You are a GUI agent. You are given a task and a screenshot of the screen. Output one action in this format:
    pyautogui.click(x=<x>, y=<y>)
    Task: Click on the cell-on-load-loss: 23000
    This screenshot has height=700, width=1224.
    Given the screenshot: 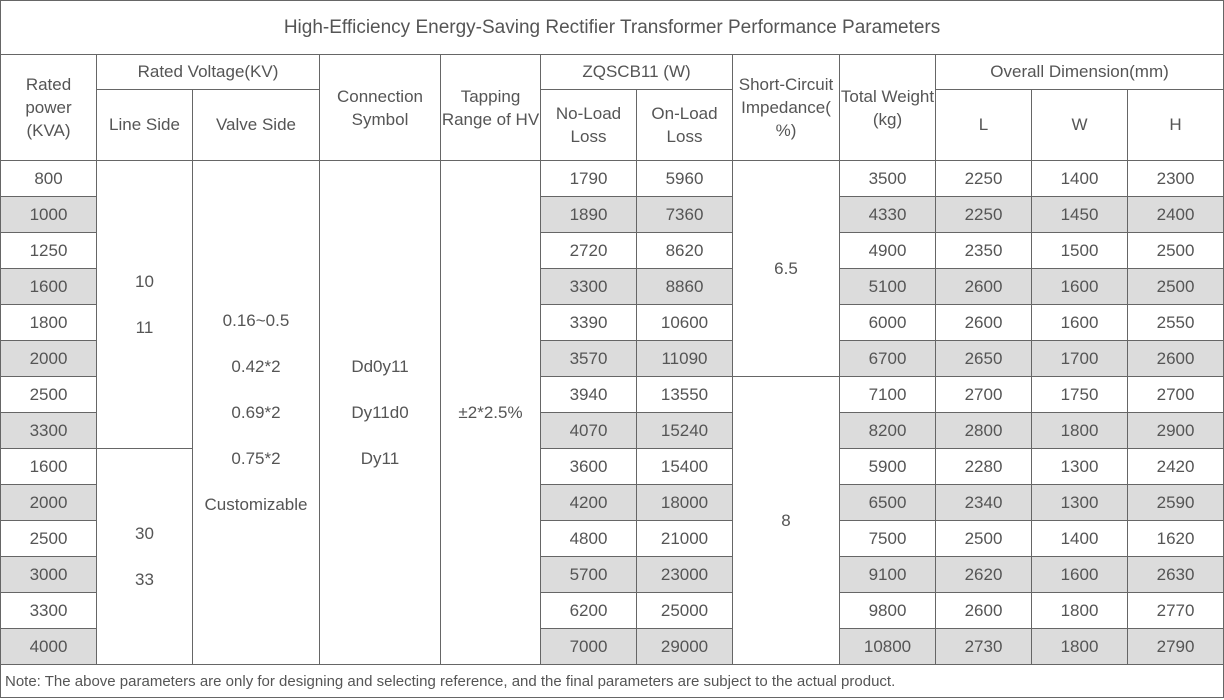 What is the action you would take?
    pyautogui.click(x=684, y=574)
    